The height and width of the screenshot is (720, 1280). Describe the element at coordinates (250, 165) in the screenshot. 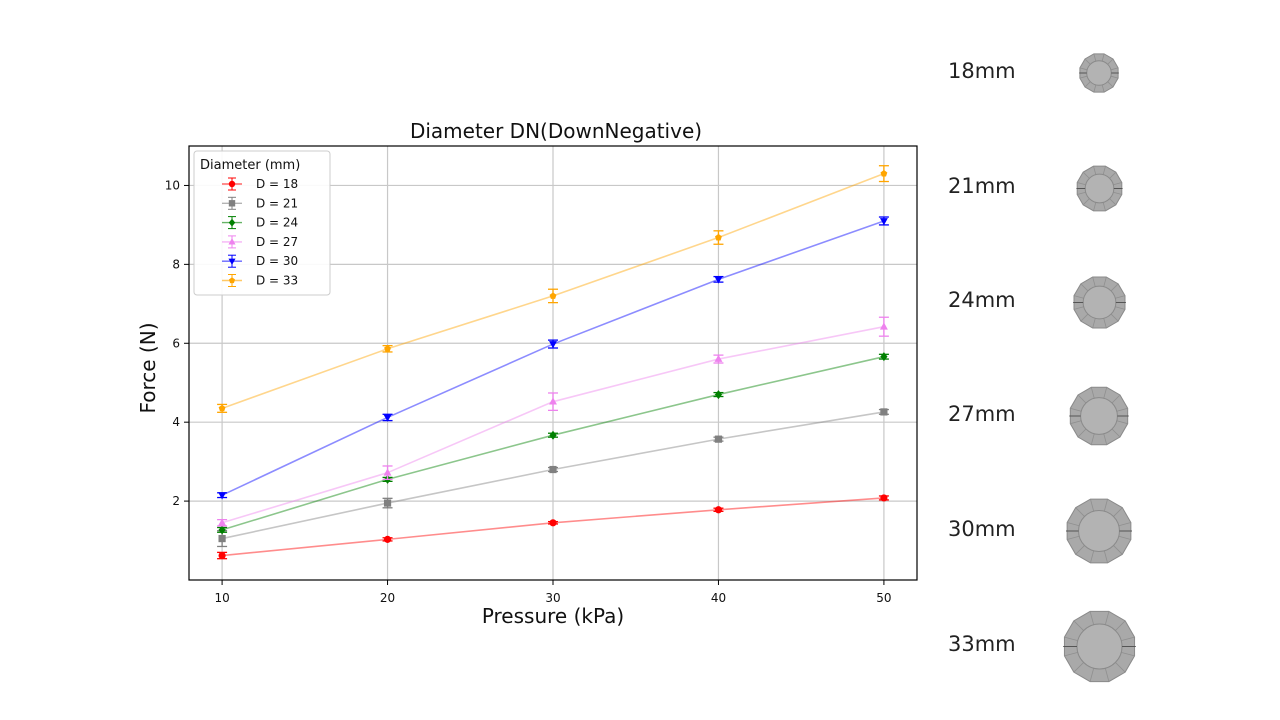

I see `legend-title: Diameter (mm)` at that location.